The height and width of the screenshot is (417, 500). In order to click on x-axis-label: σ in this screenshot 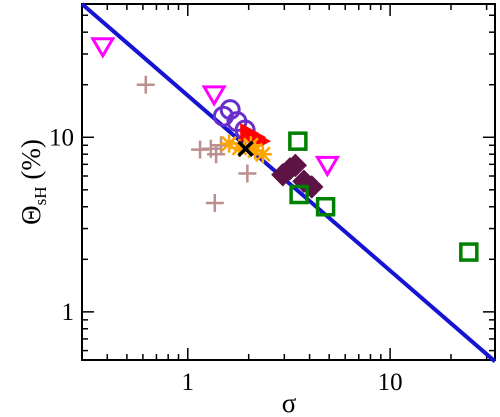, I will do `click(289, 402)`.